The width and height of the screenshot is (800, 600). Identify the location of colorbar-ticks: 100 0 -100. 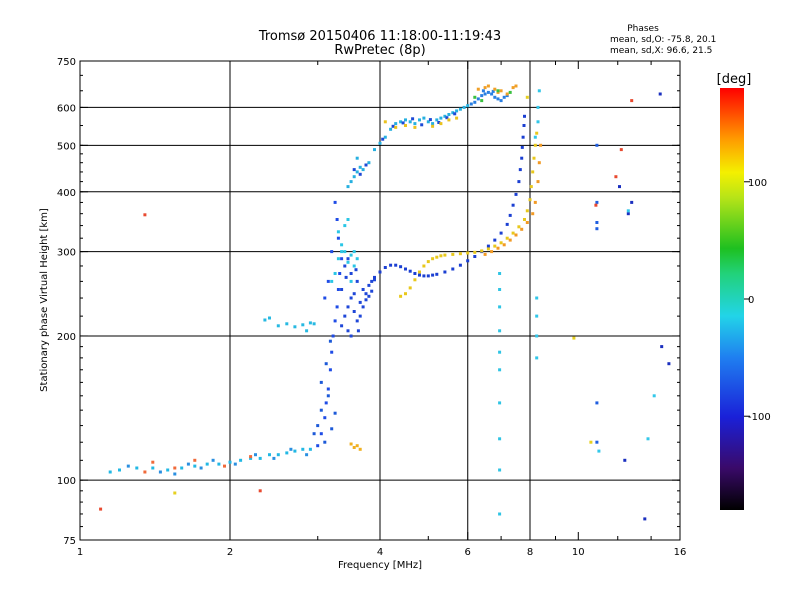
(757, 300).